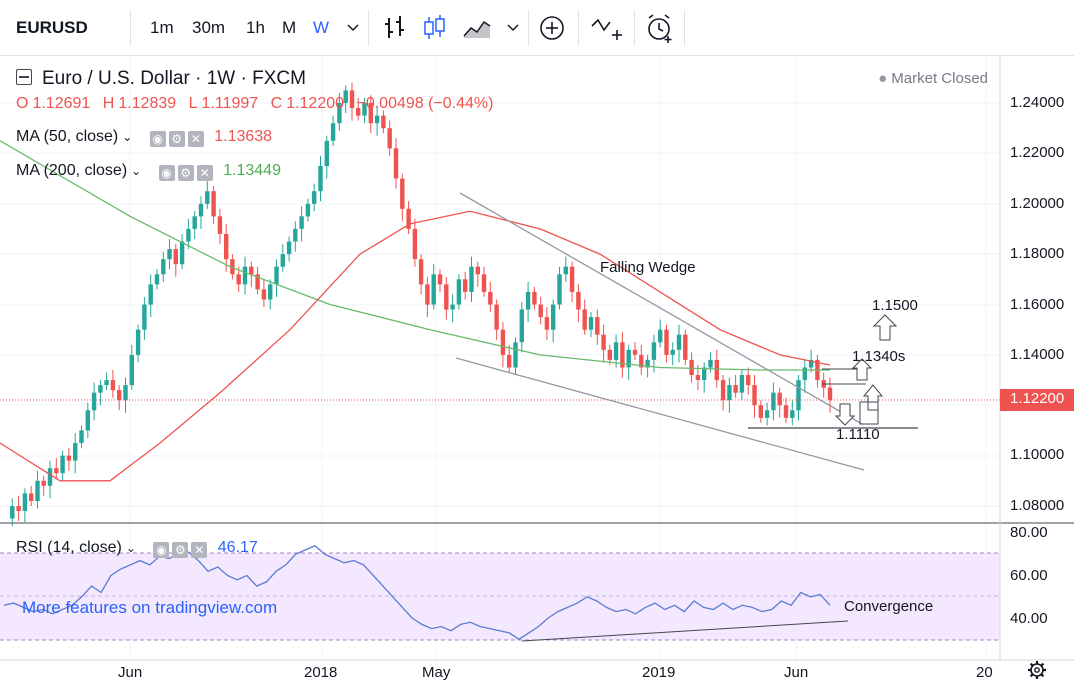 Image resolution: width=1074 pixels, height=690 pixels. What do you see at coordinates (1037, 354) in the screenshot?
I see `price-axis-label: 1.14000` at bounding box center [1037, 354].